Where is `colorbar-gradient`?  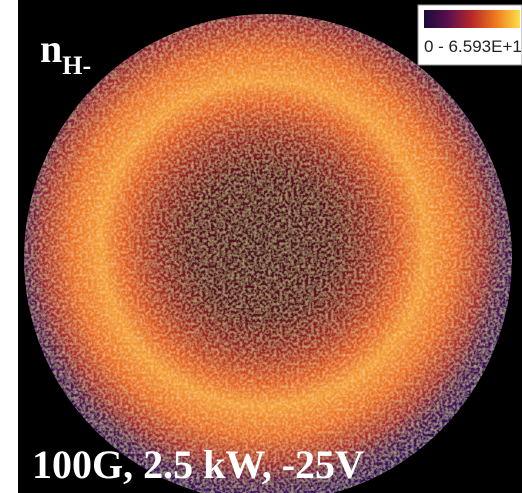 colorbar-gradient is located at coordinates (472, 19).